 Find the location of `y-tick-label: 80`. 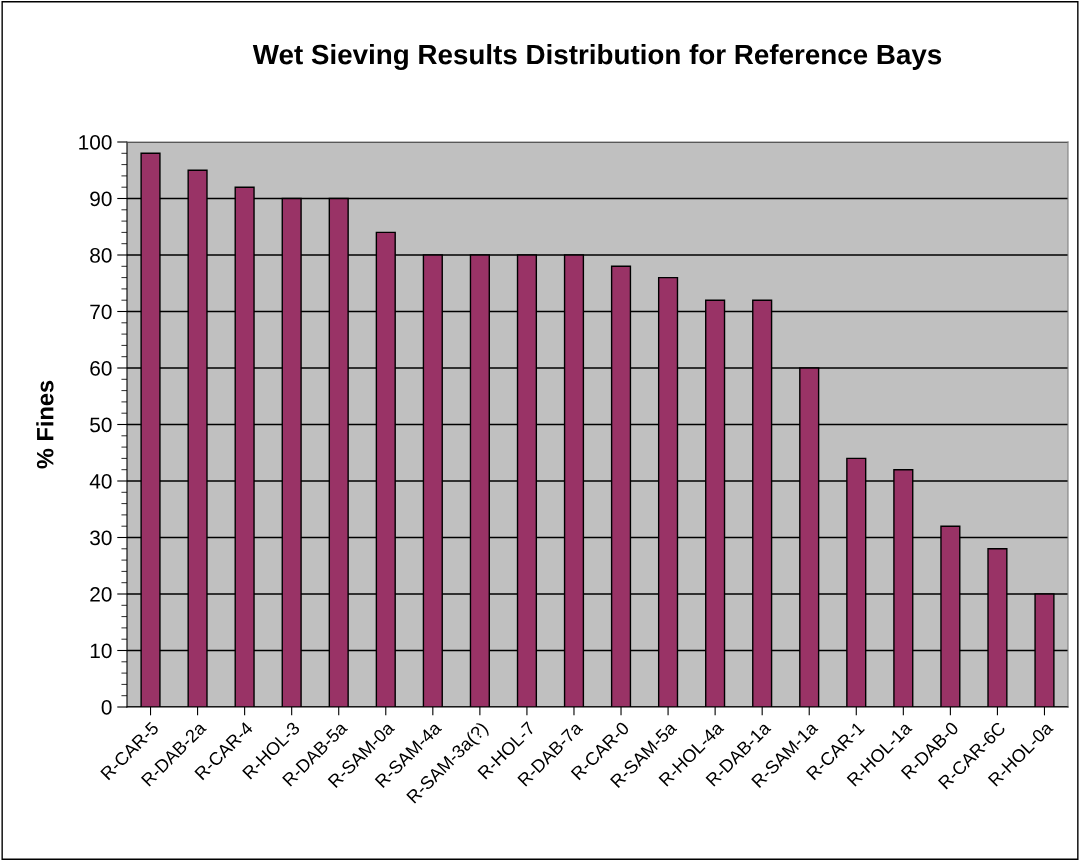

y-tick-label: 80 is located at coordinates (101, 255).